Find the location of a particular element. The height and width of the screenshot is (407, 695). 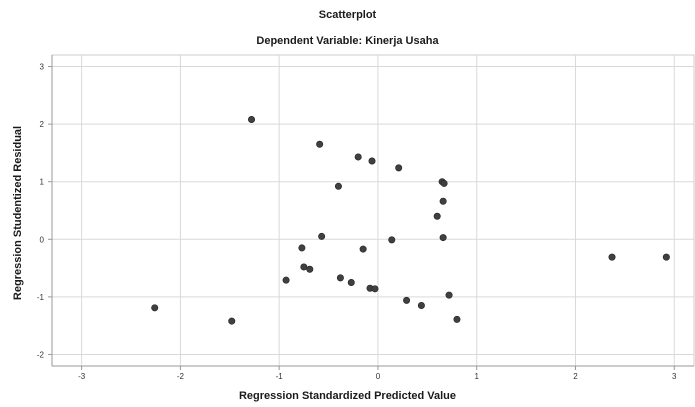

y-tick-label: 0 is located at coordinates (42, 239).